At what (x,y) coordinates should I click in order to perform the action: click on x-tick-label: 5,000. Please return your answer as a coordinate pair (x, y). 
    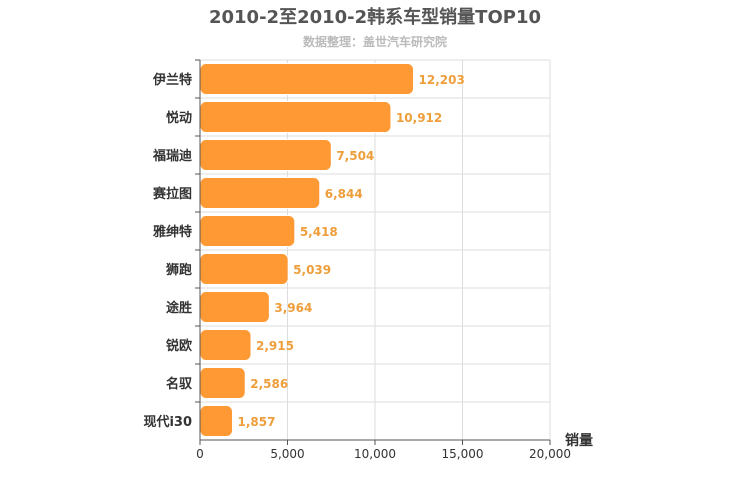
    Looking at the image, I should click on (287, 454).